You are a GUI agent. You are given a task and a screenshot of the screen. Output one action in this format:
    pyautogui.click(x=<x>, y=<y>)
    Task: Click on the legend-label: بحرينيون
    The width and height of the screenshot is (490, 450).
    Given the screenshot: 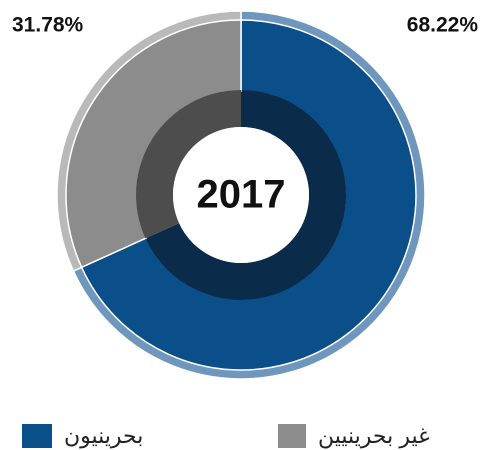 What is the action you would take?
    pyautogui.click(x=103, y=435)
    